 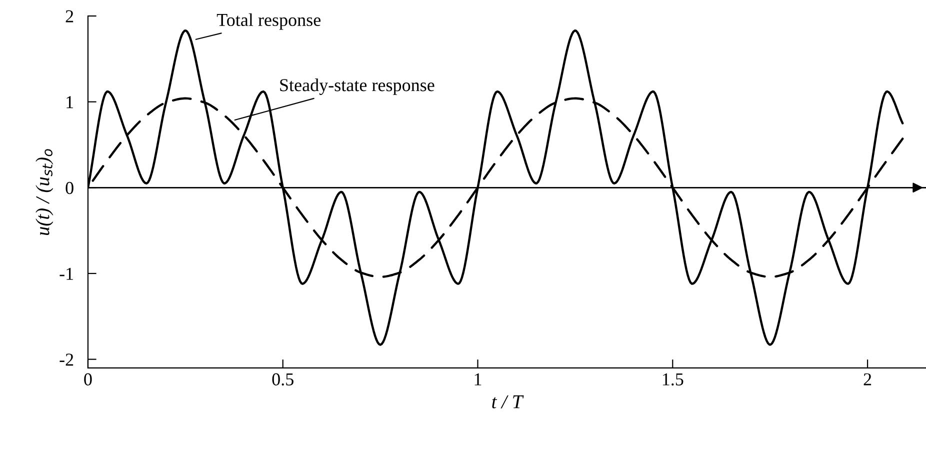 I want to click on y-tick-label: 2, so click(x=70, y=16).